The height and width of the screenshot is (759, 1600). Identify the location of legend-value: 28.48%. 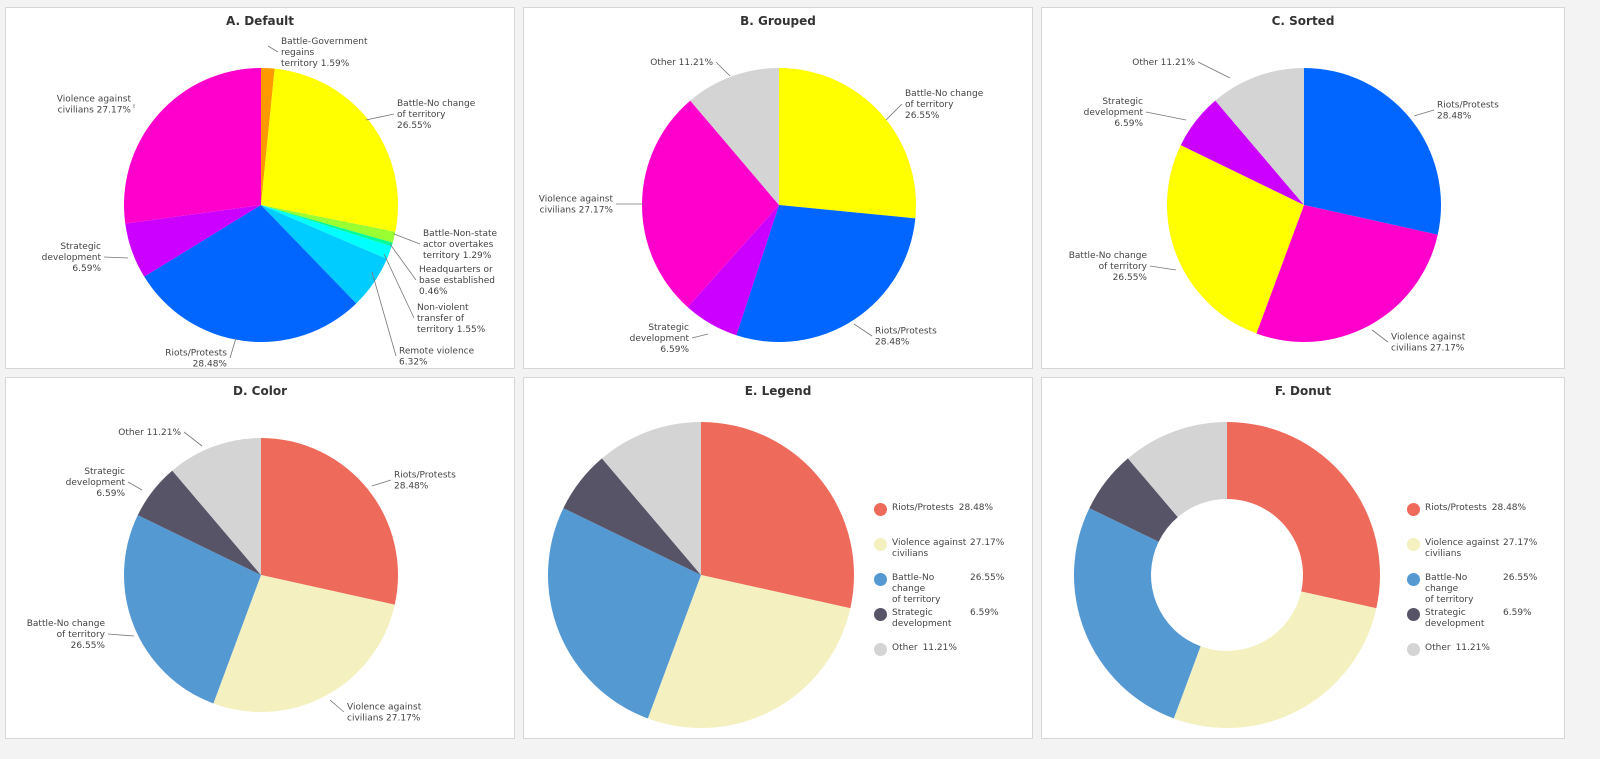
(976, 508).